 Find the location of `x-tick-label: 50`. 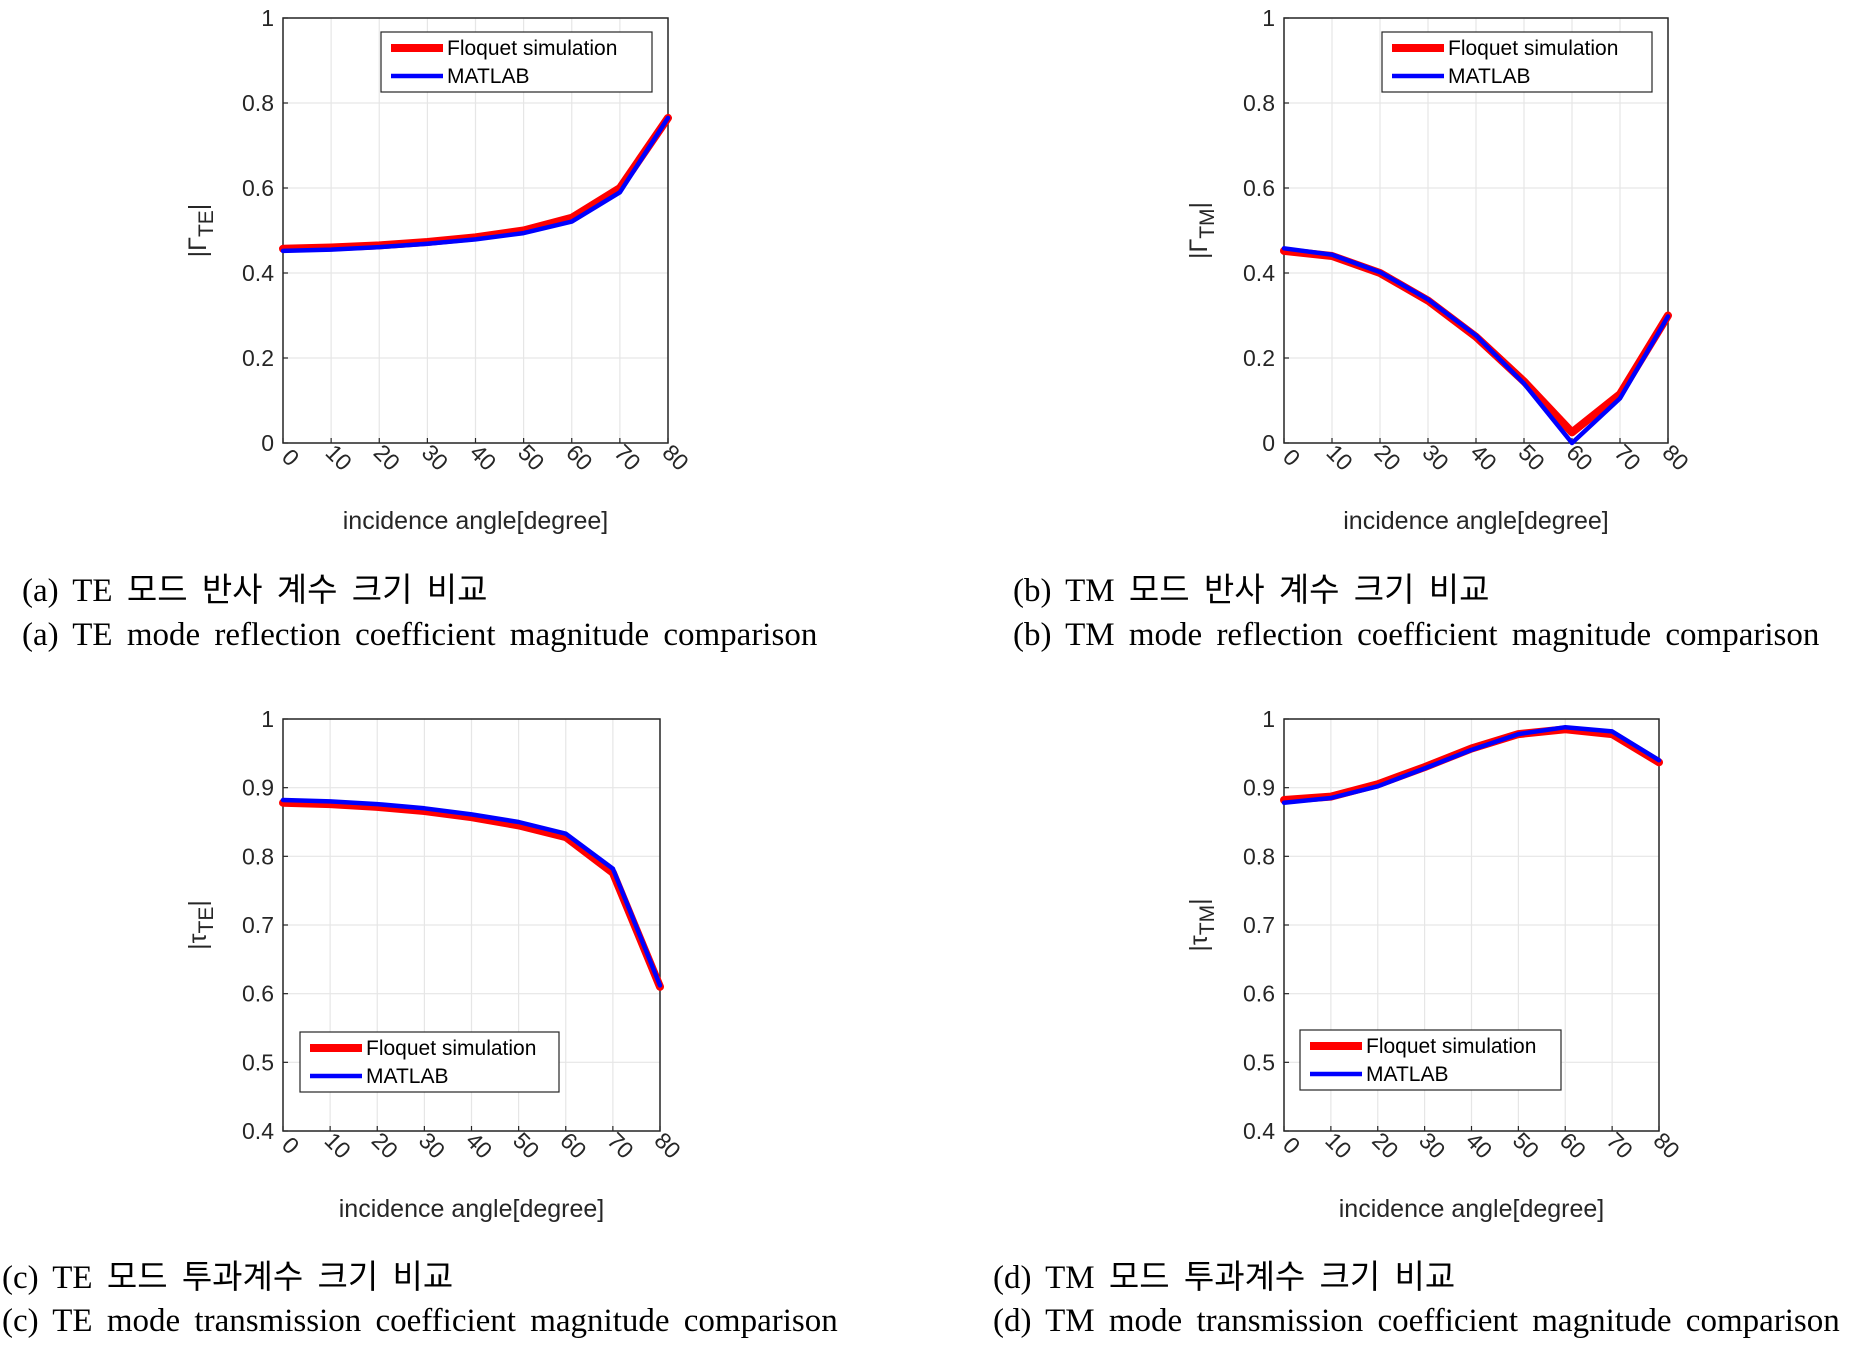

x-tick-label: 50 is located at coordinates (1526, 1145).